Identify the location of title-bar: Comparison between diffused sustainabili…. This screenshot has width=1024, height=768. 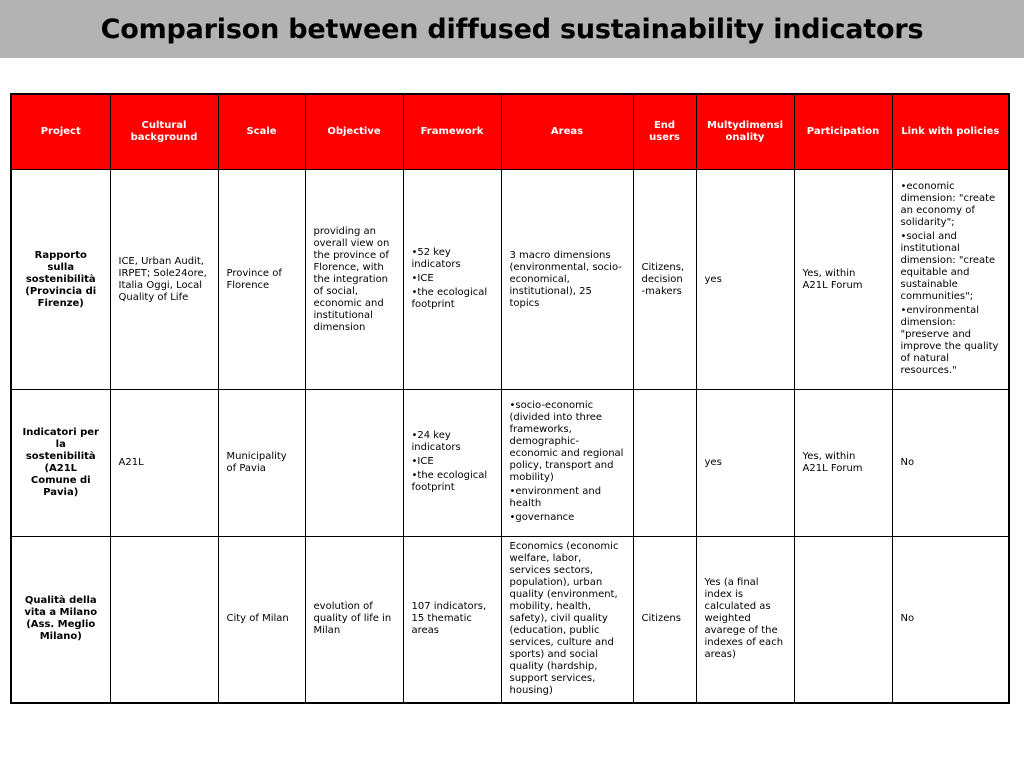
(512, 29).